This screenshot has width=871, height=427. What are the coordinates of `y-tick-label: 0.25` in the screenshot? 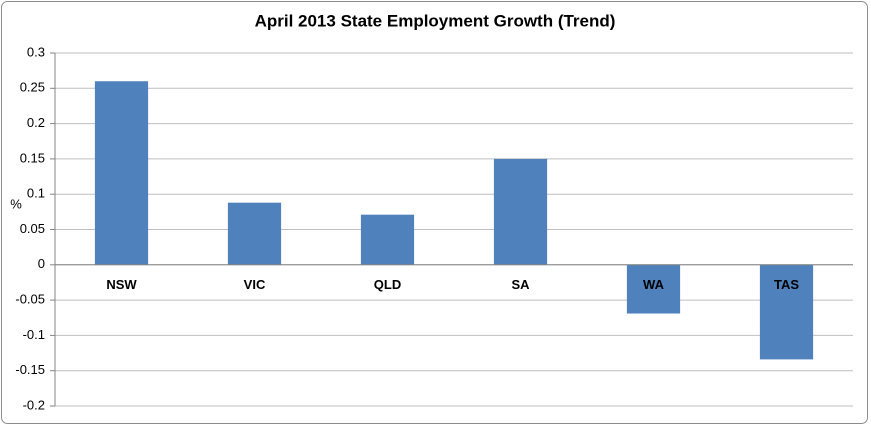 It's located at (32, 87).